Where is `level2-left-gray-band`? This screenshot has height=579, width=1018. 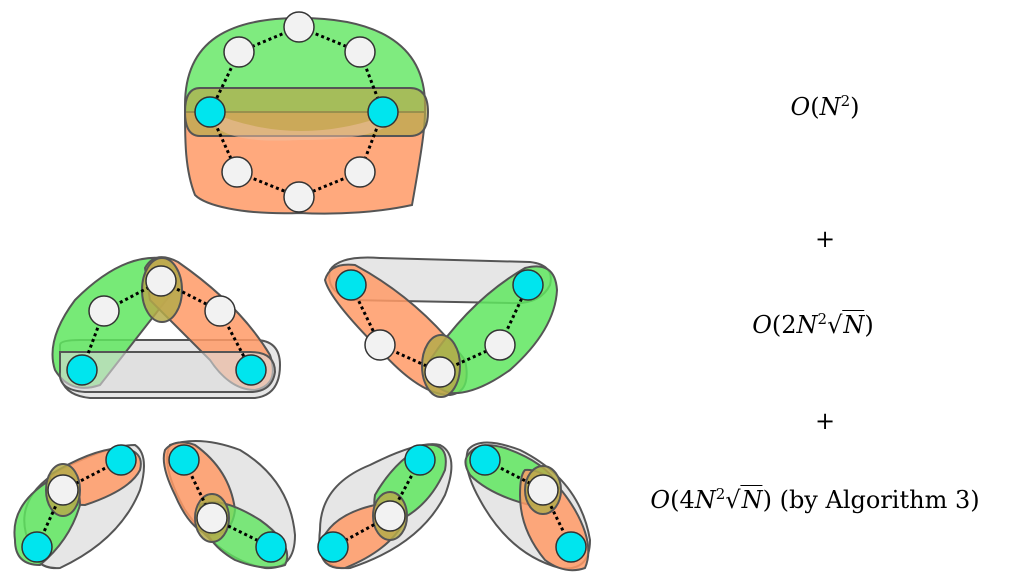
level2-left-gray-band is located at coordinates (167, 372).